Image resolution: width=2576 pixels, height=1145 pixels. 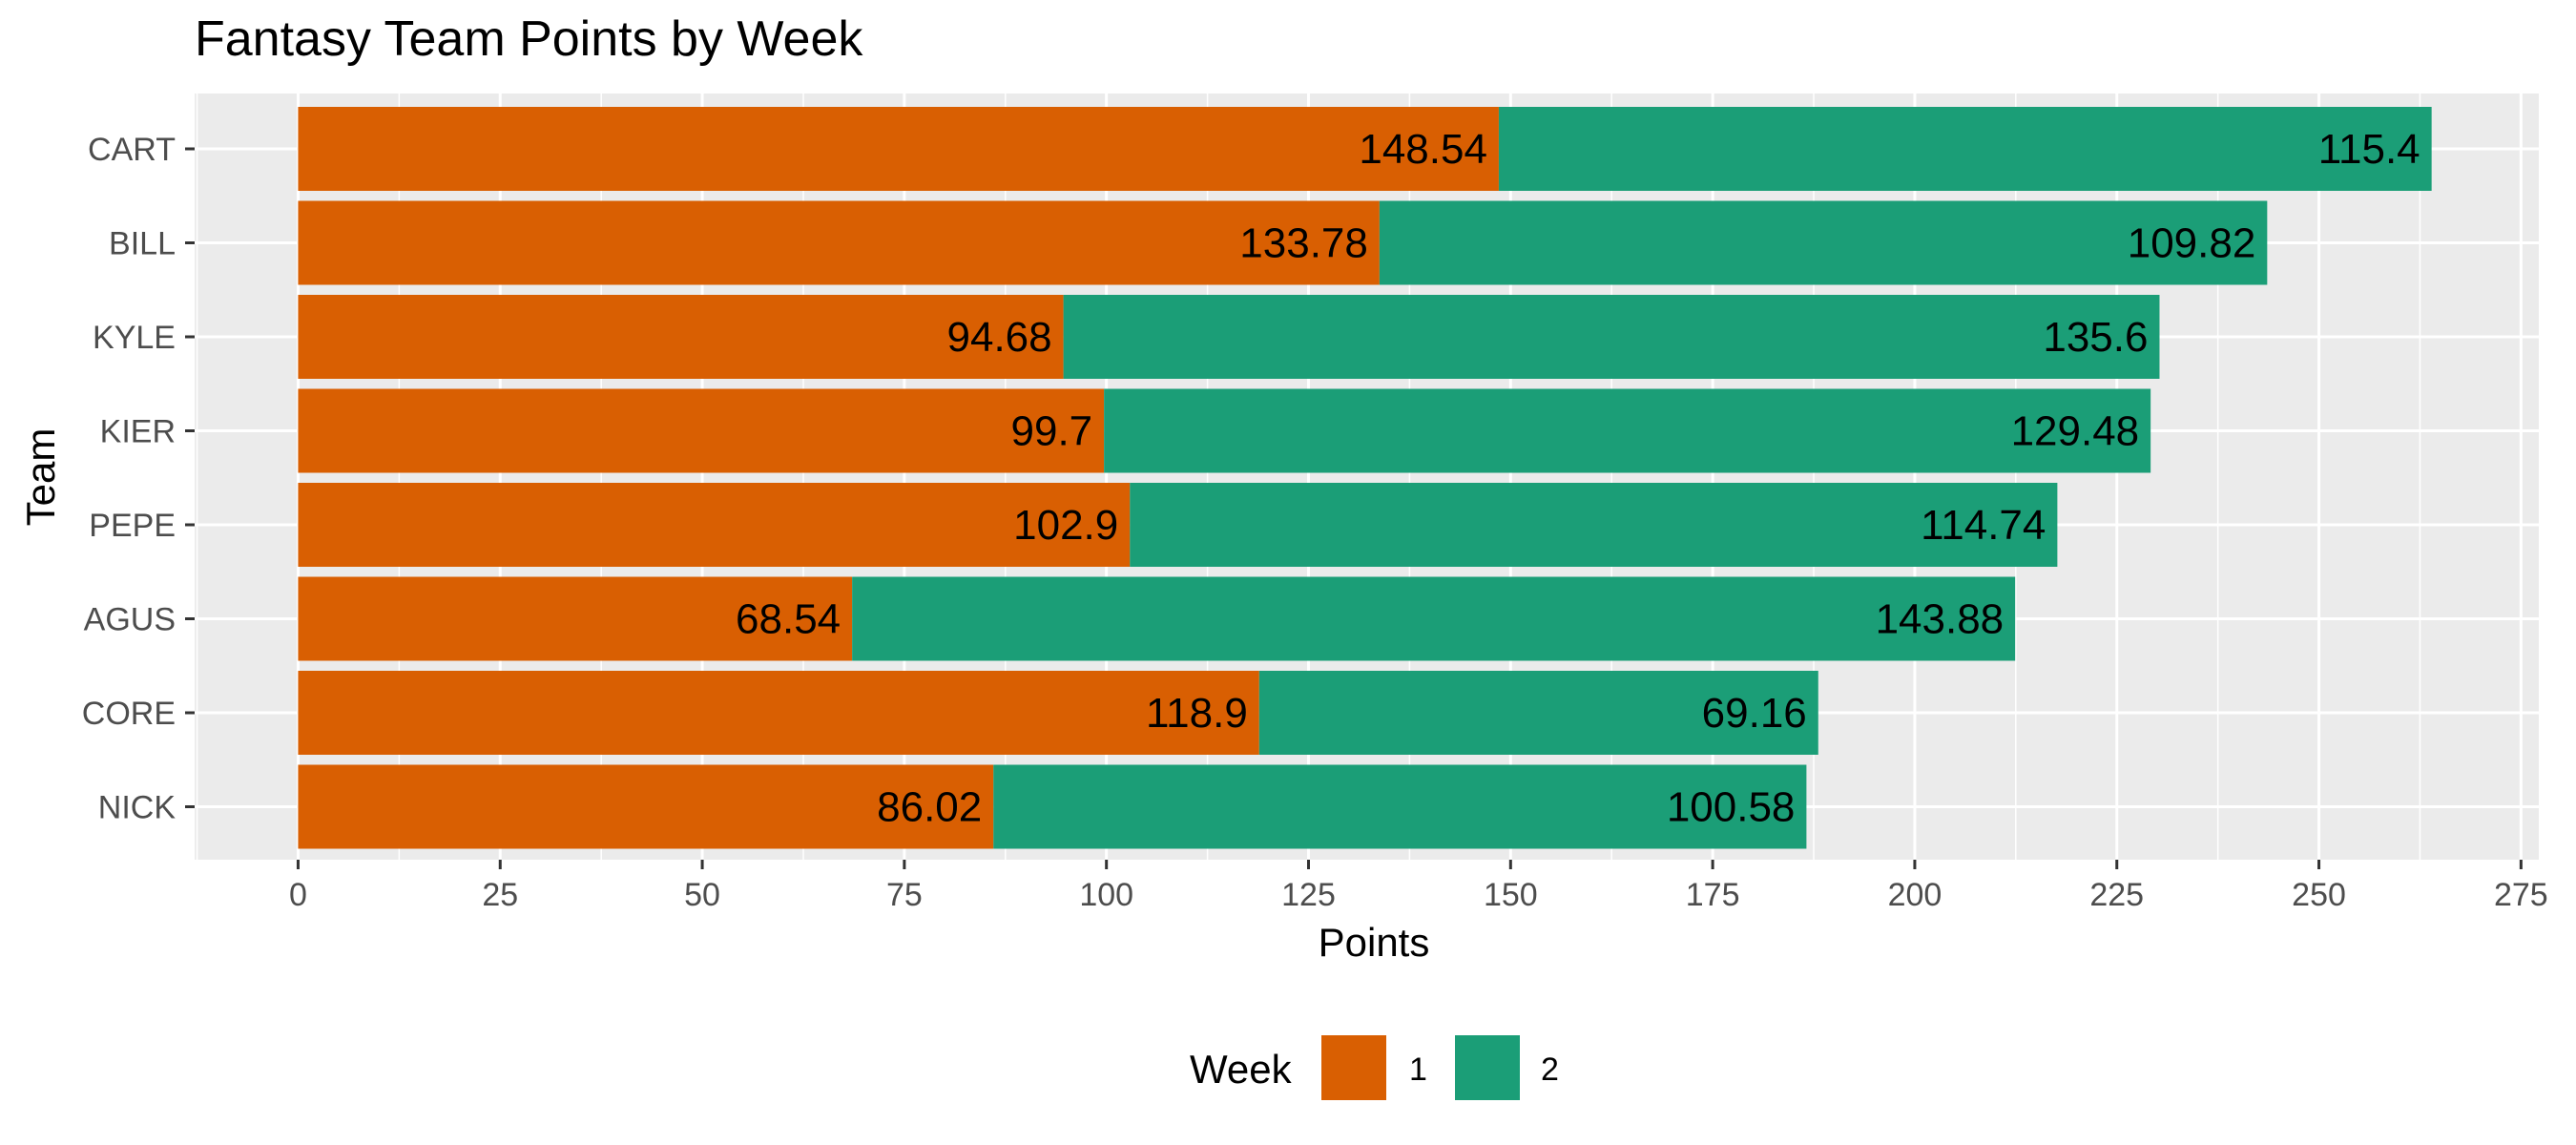 What do you see at coordinates (1303, 244) in the screenshot?
I see `bar-label-bill-week-1: 133.78` at bounding box center [1303, 244].